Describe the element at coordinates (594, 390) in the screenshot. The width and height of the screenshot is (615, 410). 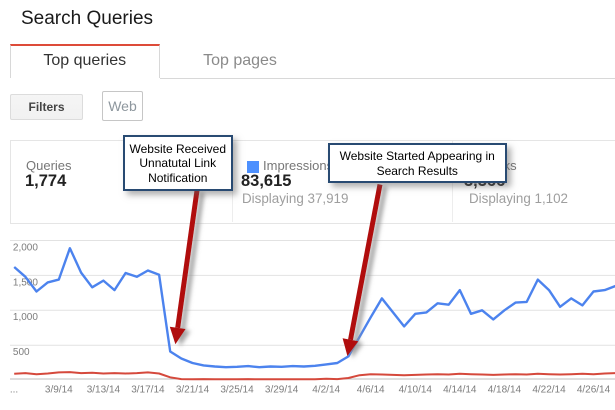
I see `svg-text: 4/26/14` at that location.